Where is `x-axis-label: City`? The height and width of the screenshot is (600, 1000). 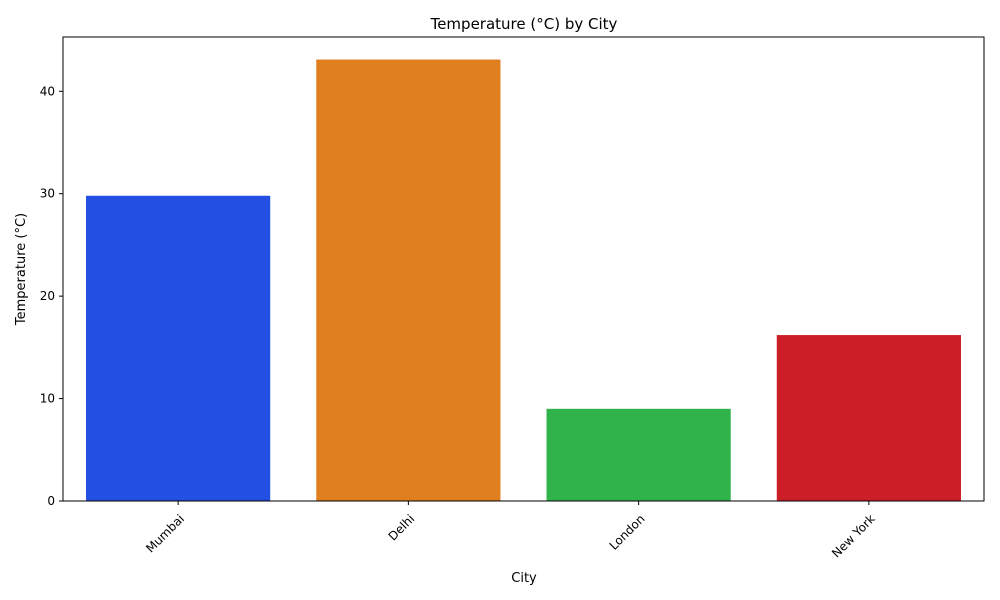
x-axis-label: City is located at coordinates (524, 578).